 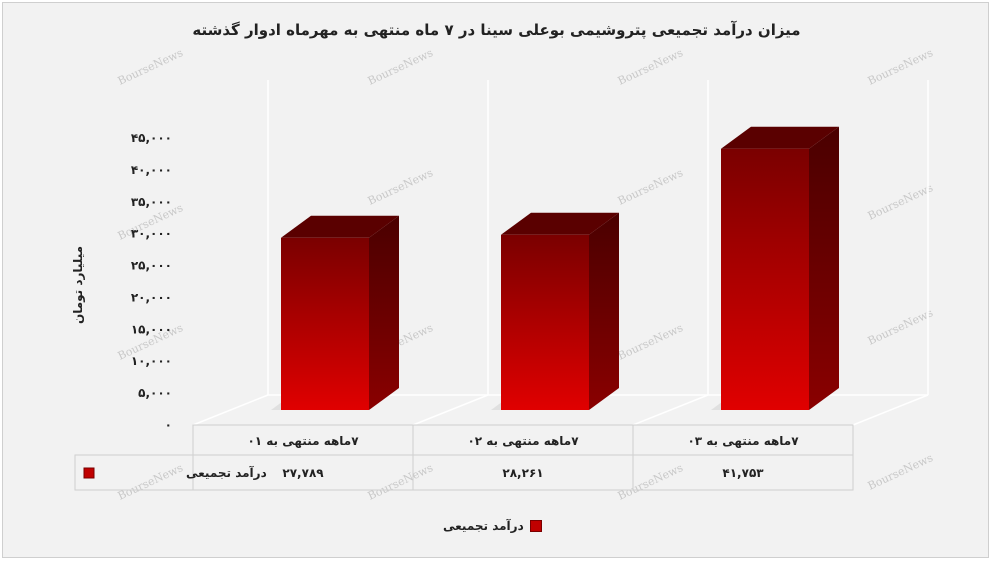 I want to click on legend-swatch, so click(x=535, y=526).